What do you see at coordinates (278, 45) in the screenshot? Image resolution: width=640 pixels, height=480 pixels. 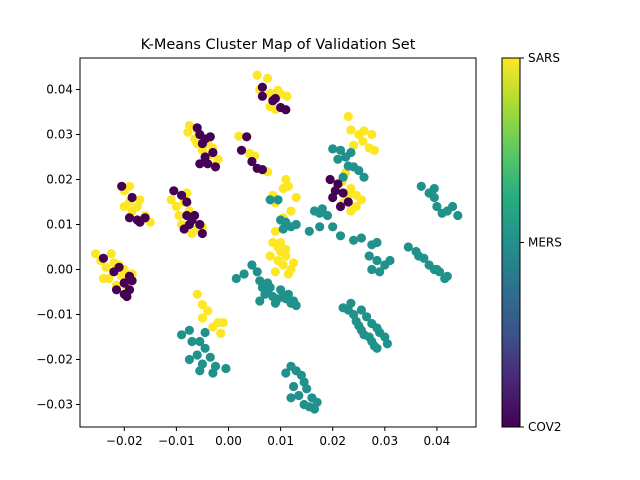 I see `chart-title: K-Means Cluster Map of Validation Set` at bounding box center [278, 45].